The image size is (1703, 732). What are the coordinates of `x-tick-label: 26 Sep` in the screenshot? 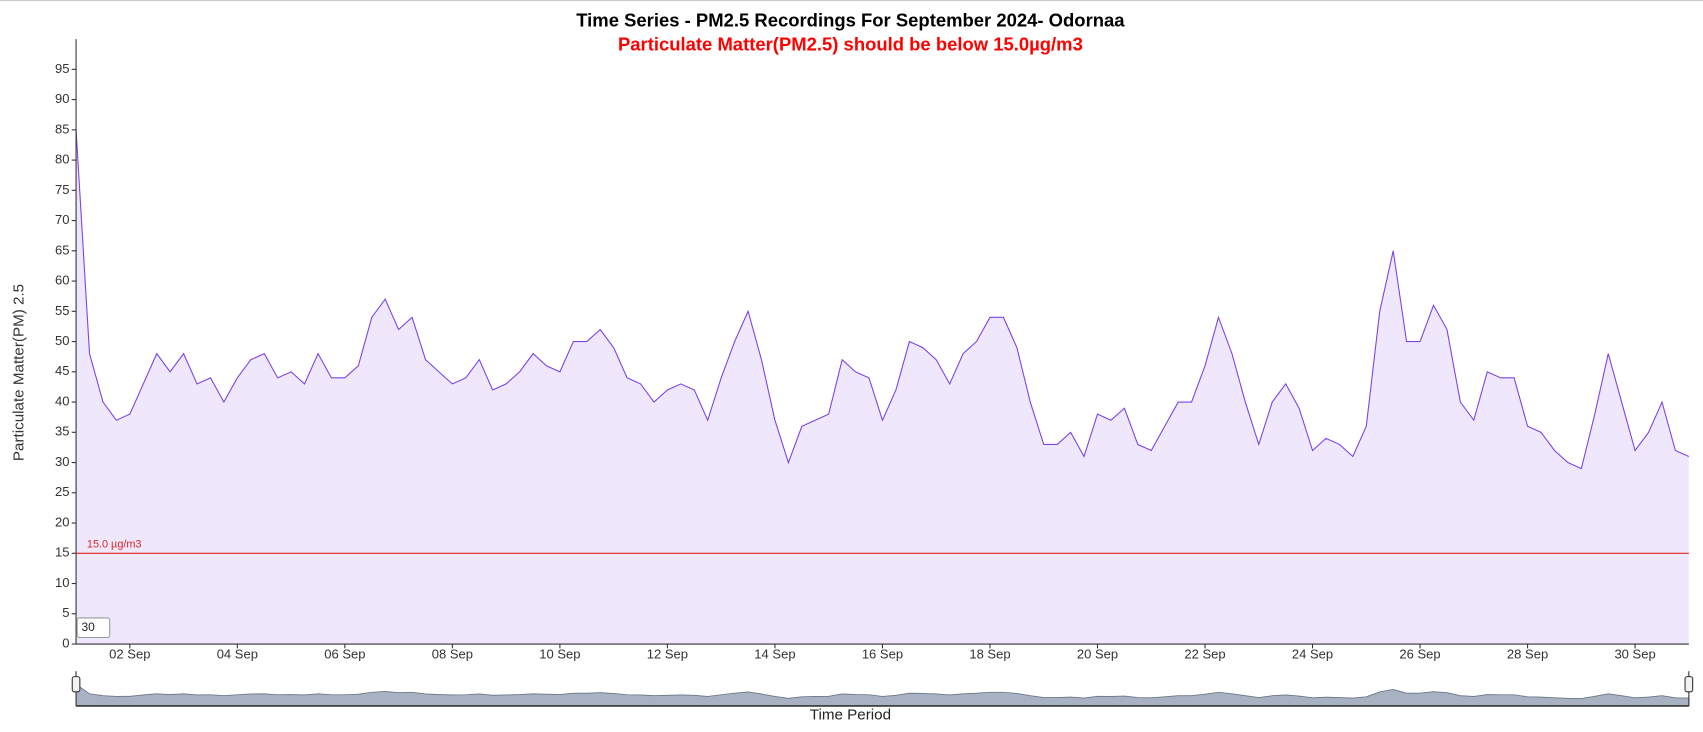 It's located at (1419, 653).